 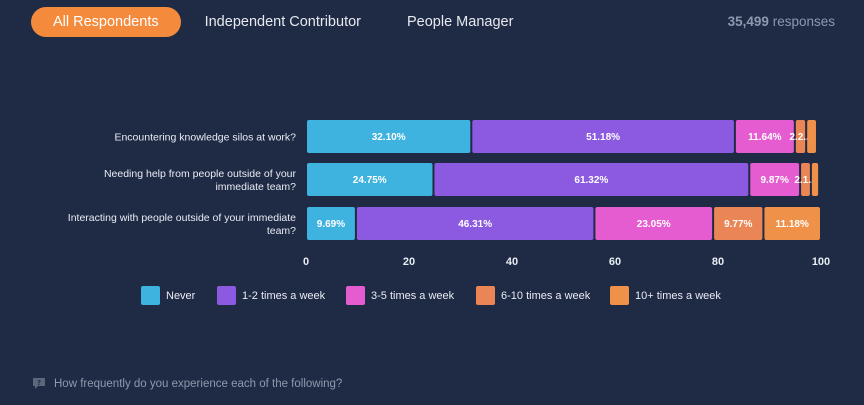 I want to click on data-label: 9.77%, so click(x=738, y=224).